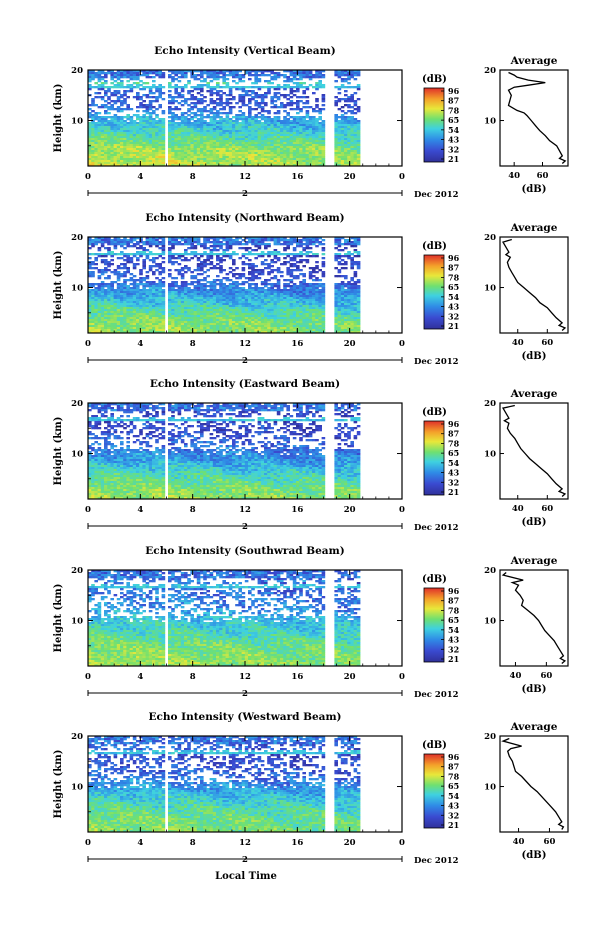 Image resolution: width=616 pixels, height=929 pixels. I want to click on panel-title: Echo Intensity (Eastward Beam), so click(245, 384).